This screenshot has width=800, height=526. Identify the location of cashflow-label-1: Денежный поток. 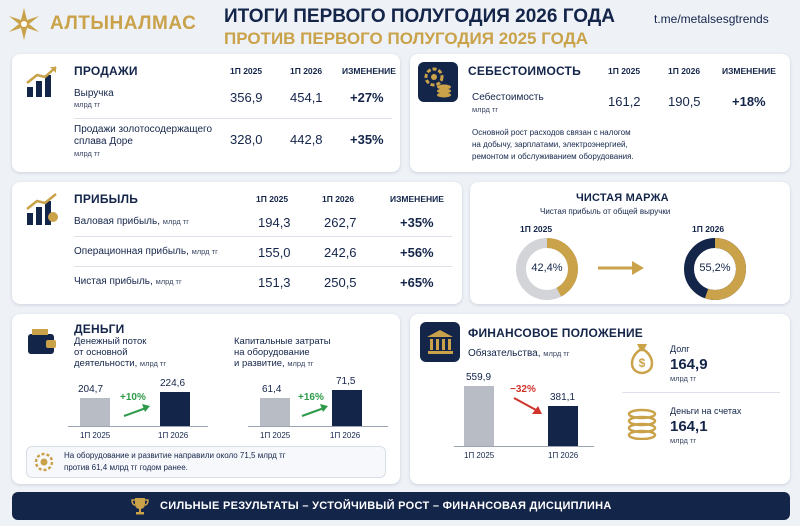
(110, 341).